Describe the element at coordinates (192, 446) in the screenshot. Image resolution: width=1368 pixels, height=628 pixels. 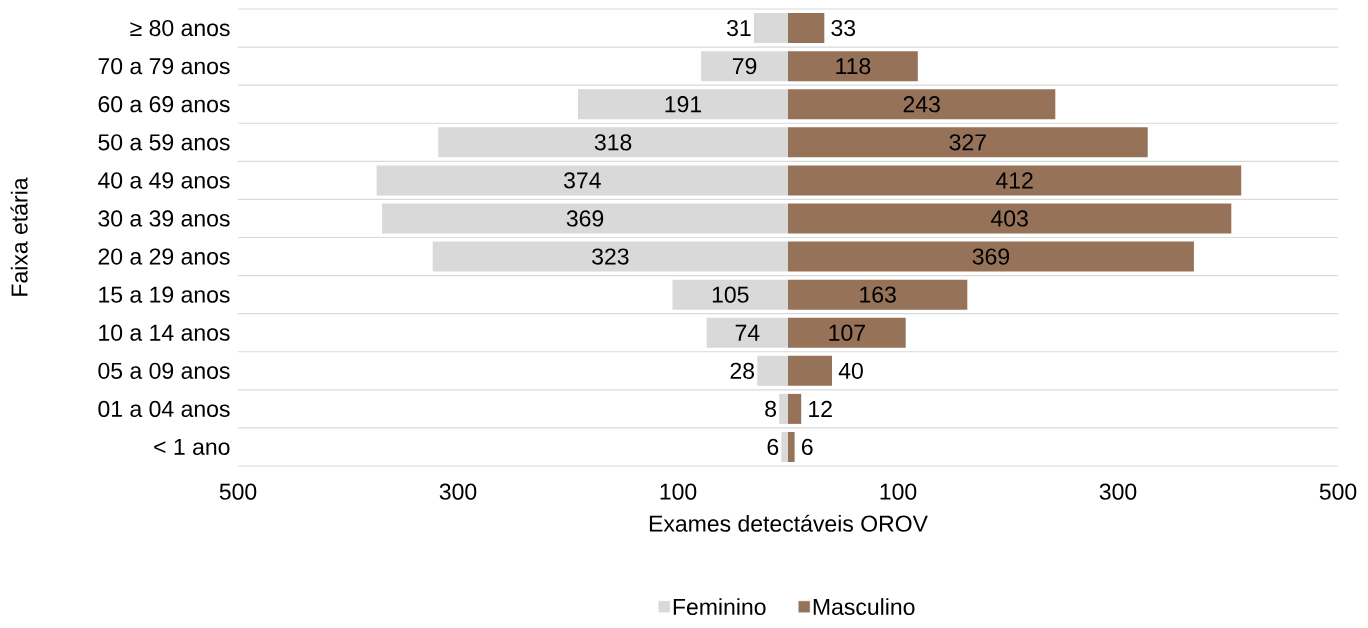
I see `y-tick-label: < 1 ano` at that location.